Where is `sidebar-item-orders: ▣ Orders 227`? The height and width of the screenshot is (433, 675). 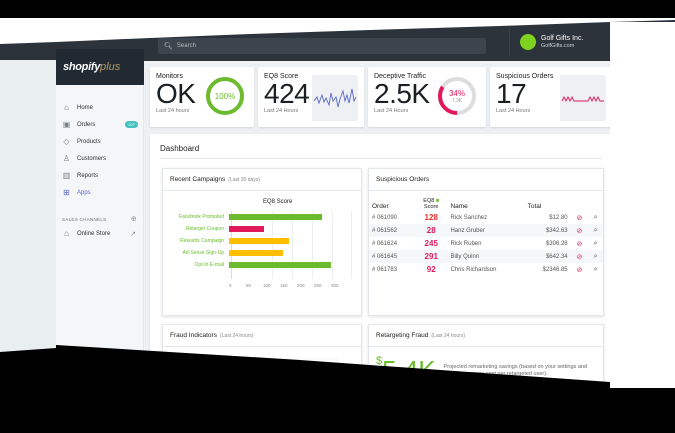
sidebar-item-orders: ▣ Orders 227 is located at coordinates (100, 124).